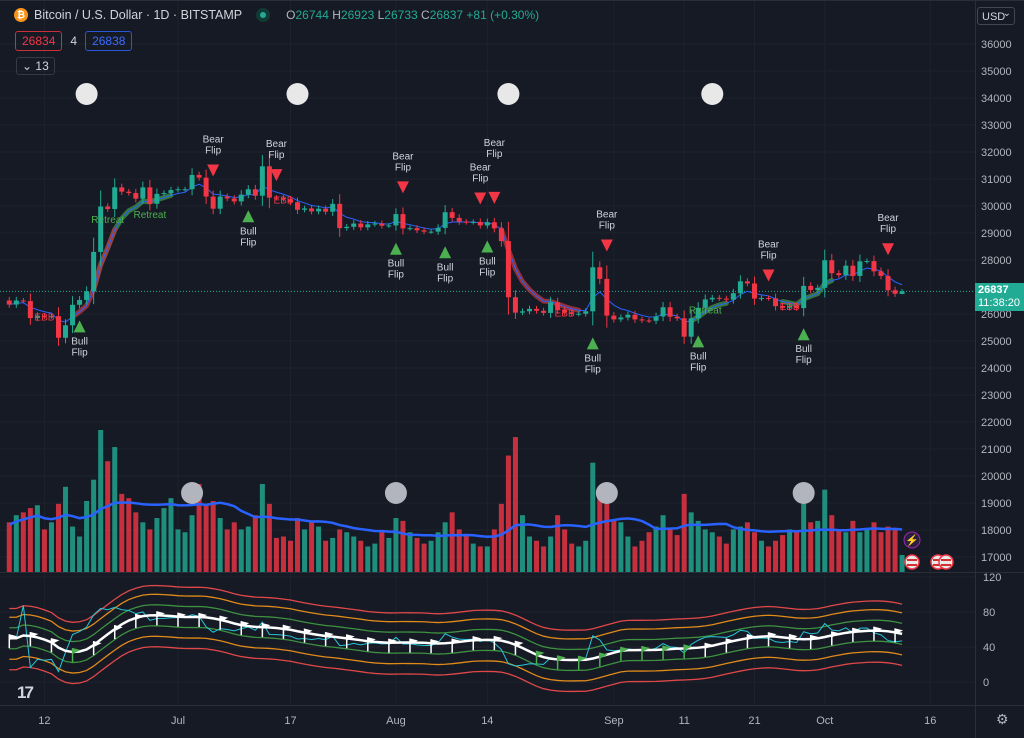 Image resolution: width=1024 pixels, height=738 pixels. I want to click on band-upper-outer, so click(456, 607).